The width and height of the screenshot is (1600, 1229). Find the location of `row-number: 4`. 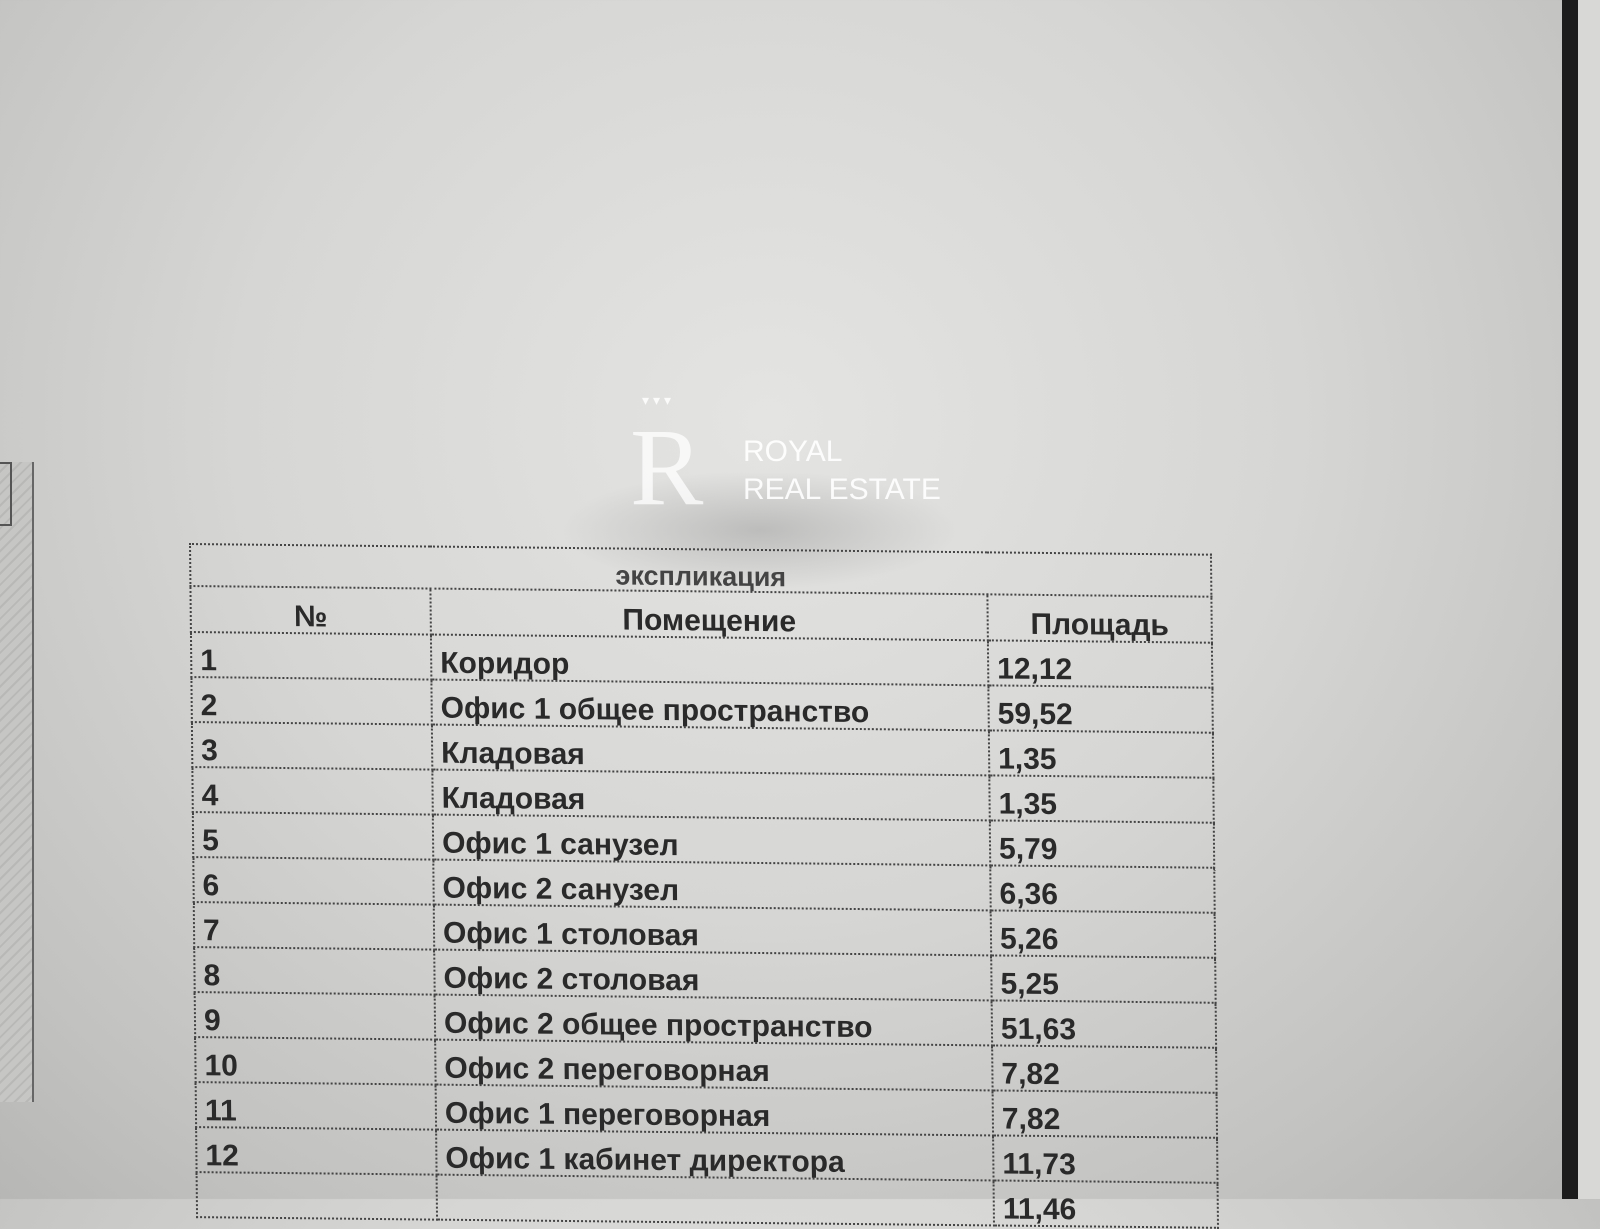

row-number: 4 is located at coordinates (312, 791).